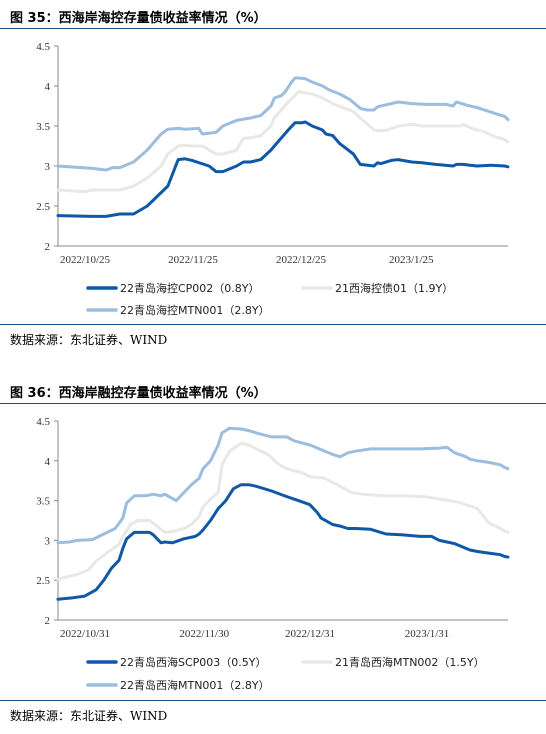  Describe the element at coordinates (195, 685) in the screenshot. I see `legend-label: 22青岛西海MTN001（2.8Y）` at that location.